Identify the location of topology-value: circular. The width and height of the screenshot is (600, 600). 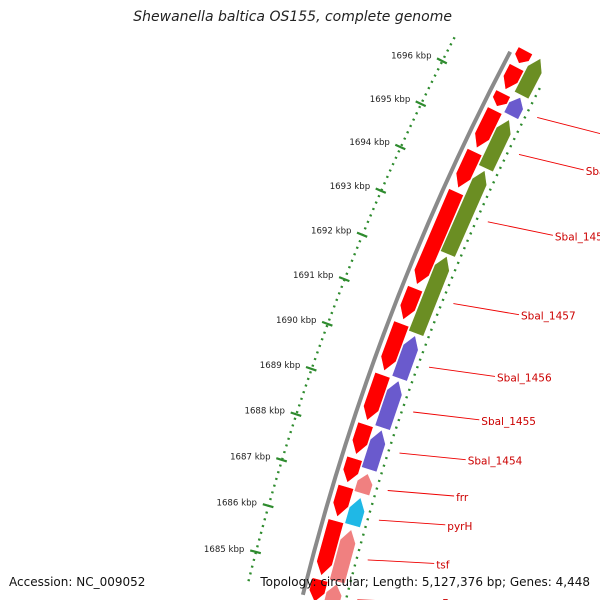
(342, 582).